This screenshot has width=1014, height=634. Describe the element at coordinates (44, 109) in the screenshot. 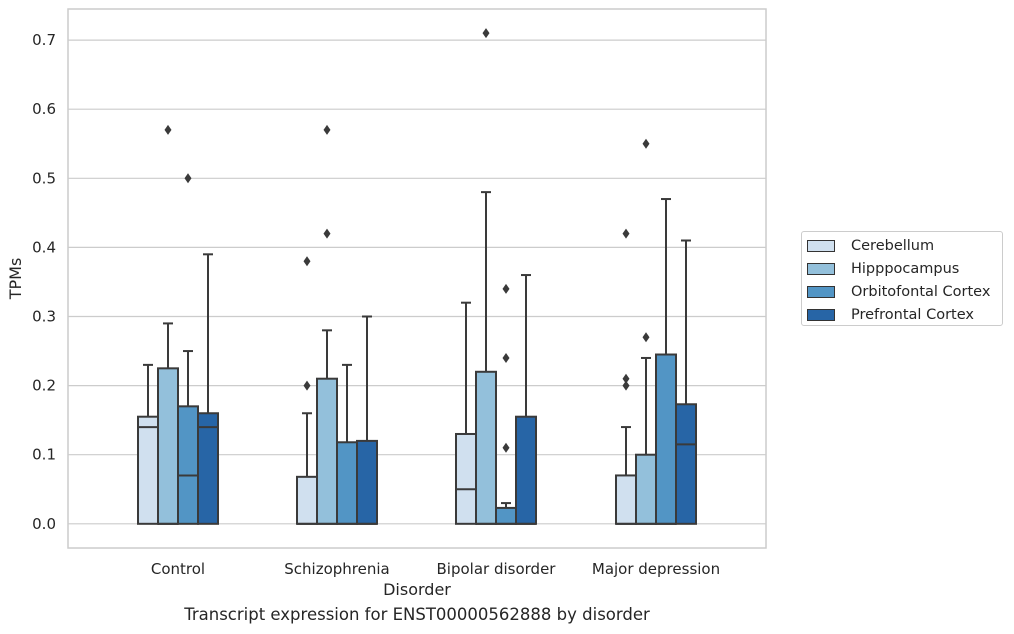

I see `y-tick-label: 0.6` at that location.